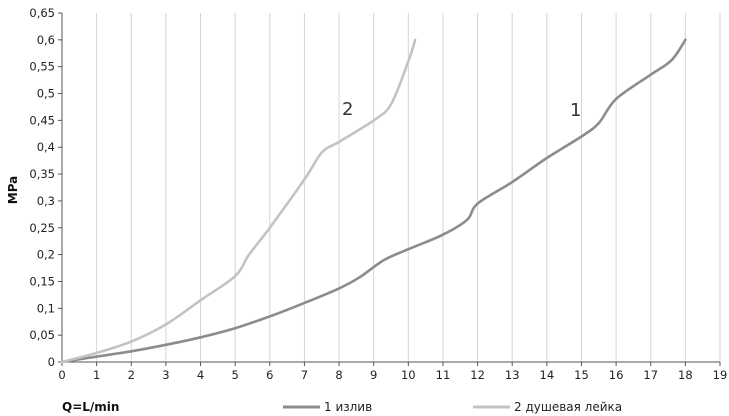 Image resolution: width=729 pixels, height=416 pixels. I want to click on x-tick-label: 0, so click(61, 375).